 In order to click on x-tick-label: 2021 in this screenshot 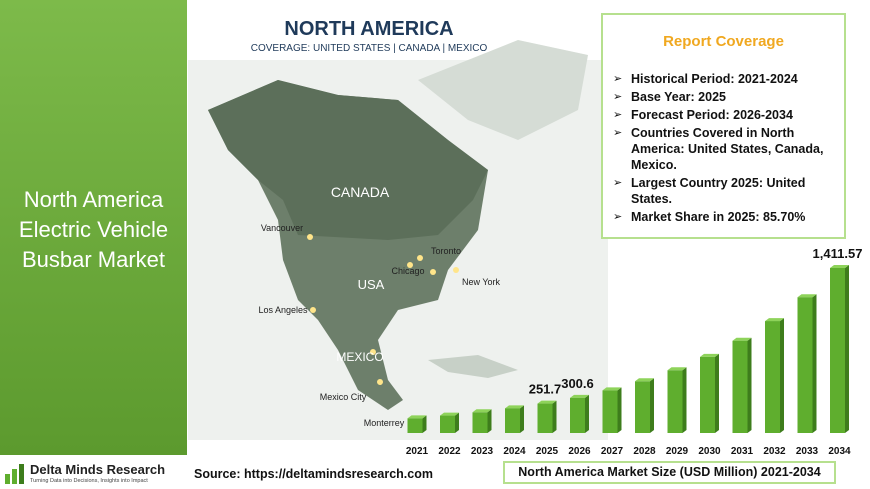, I will do `click(417, 451)`.